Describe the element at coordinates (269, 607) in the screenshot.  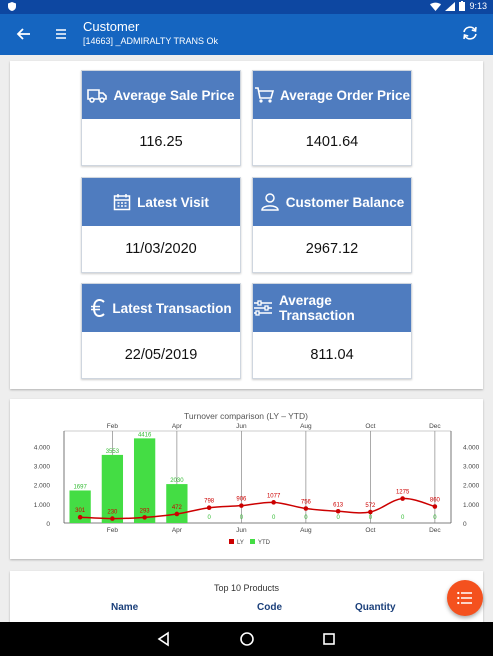
I see `column-header-code: Code` at that location.